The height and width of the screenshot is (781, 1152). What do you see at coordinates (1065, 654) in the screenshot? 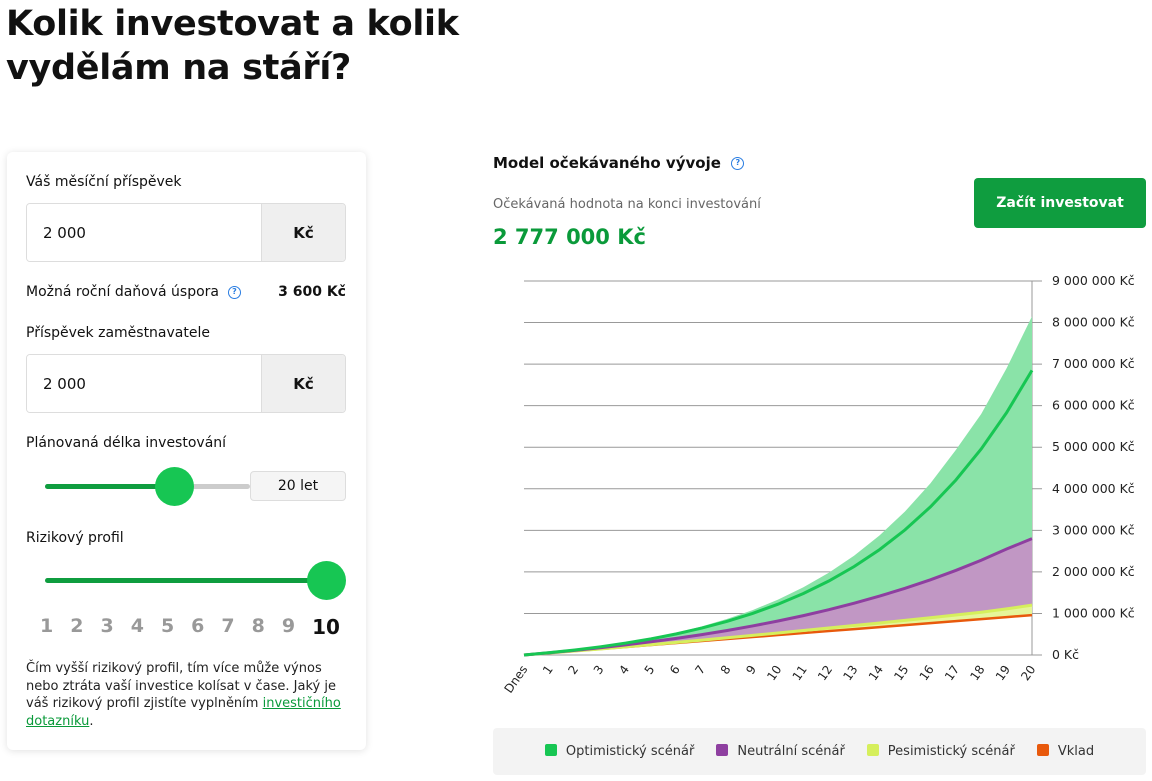
I see `y-tick-label: 0 Kč` at bounding box center [1065, 654].